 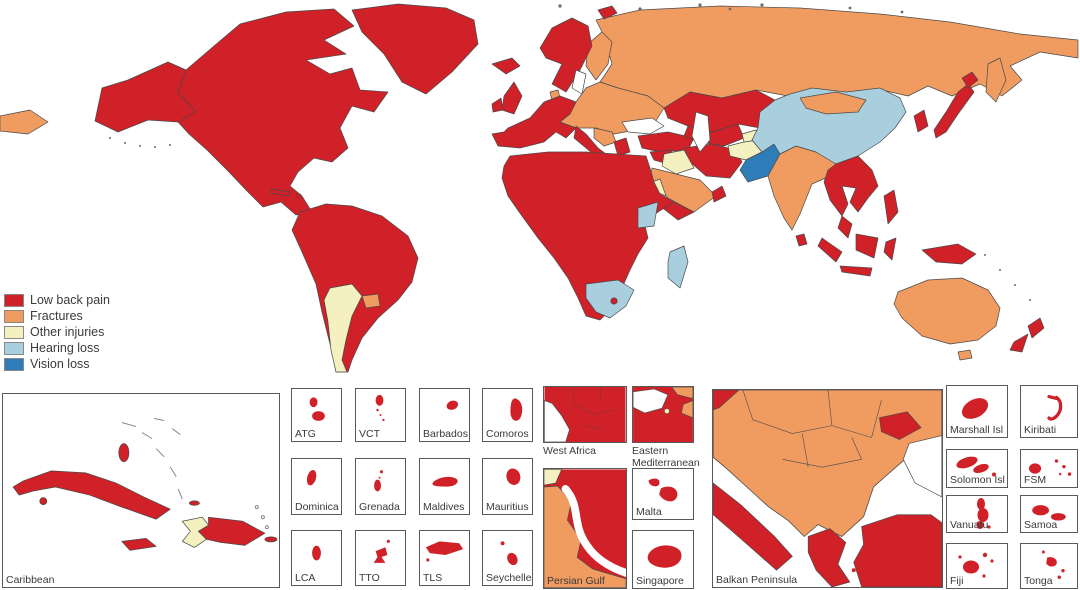 I want to click on region-western-europe, so click(x=593, y=92).